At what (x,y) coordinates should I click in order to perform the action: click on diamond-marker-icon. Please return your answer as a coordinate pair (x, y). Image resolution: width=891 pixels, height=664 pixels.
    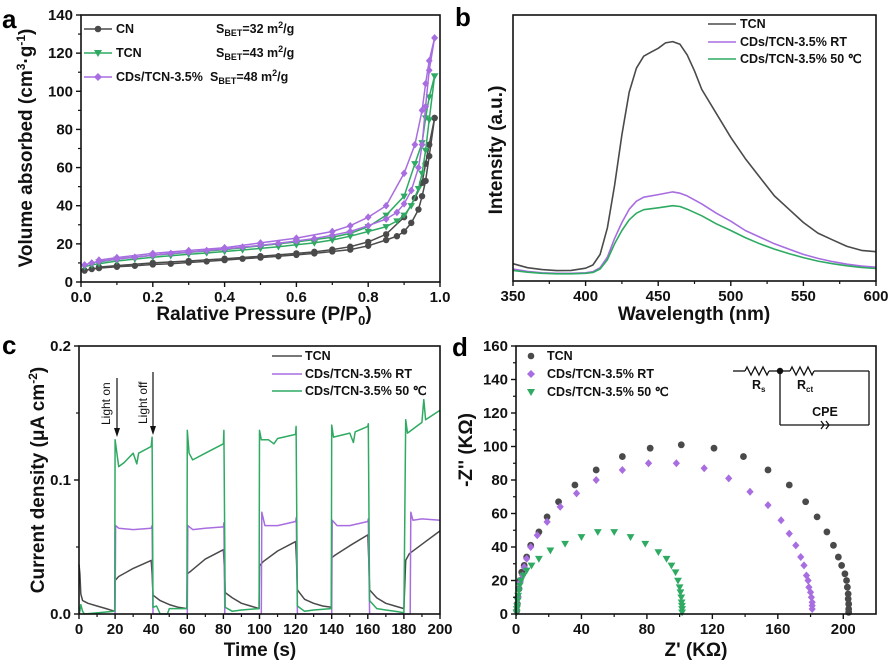
    Looking at the image, I should click on (531, 374).